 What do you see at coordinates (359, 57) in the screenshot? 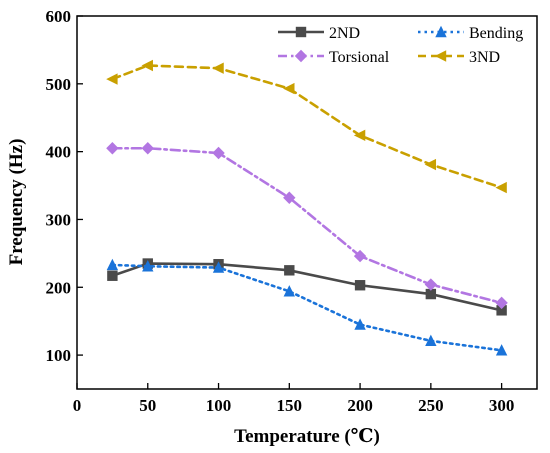
I see `legend-label: Torsional` at bounding box center [359, 57].